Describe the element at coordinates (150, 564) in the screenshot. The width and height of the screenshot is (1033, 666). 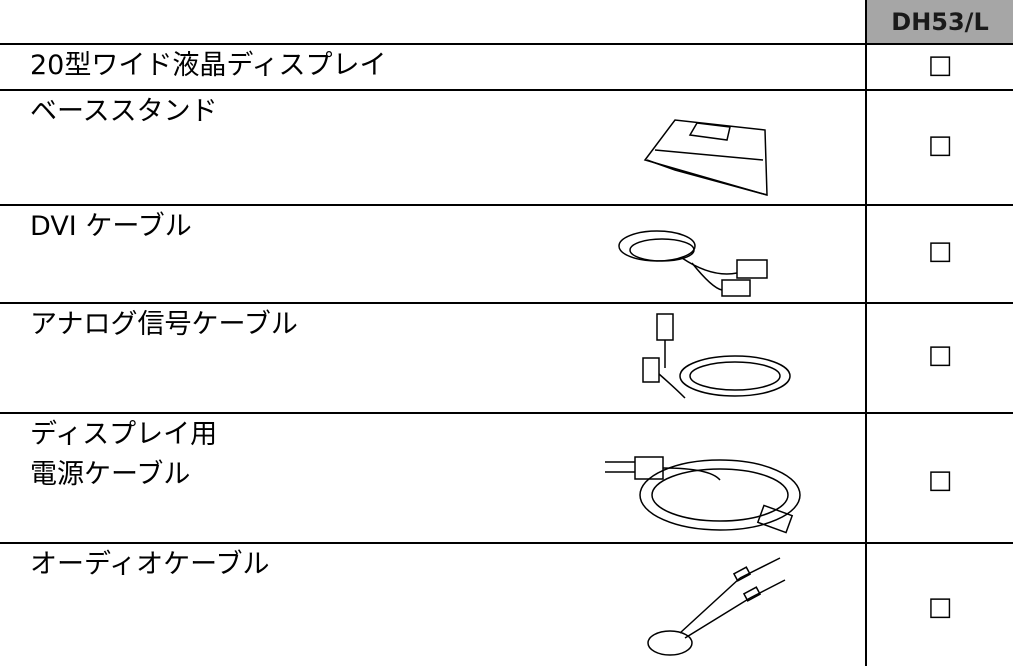
I see `item-label: オーディオケーブル` at that location.